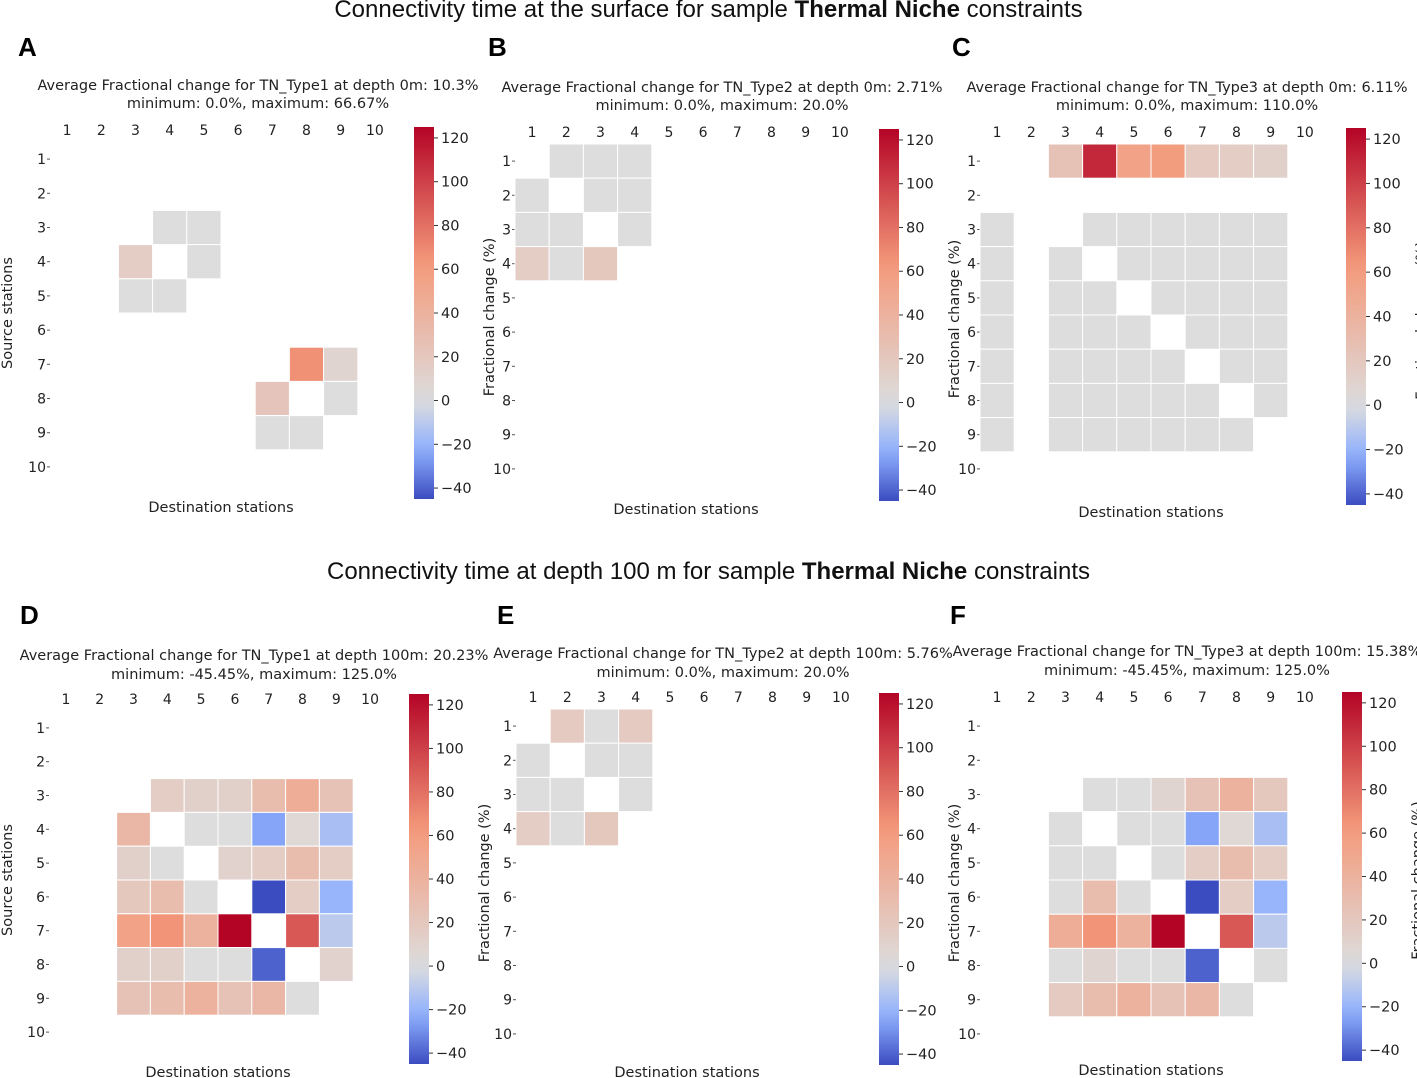 This screenshot has width=1417, height=1078. I want to click on y-tick-label: 10, so click(503, 1035).